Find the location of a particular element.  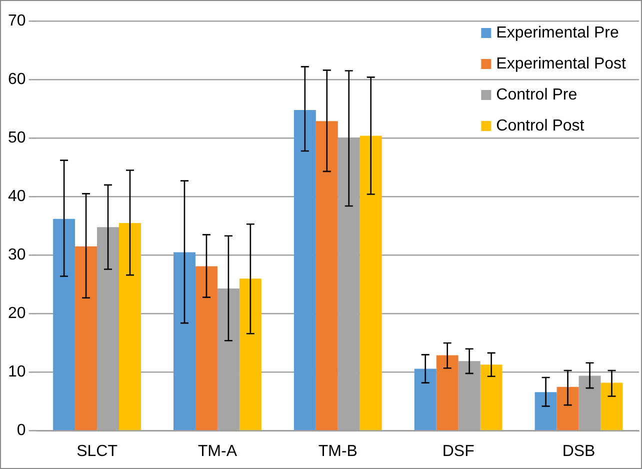

x-tick-label: TM-A is located at coordinates (218, 451).